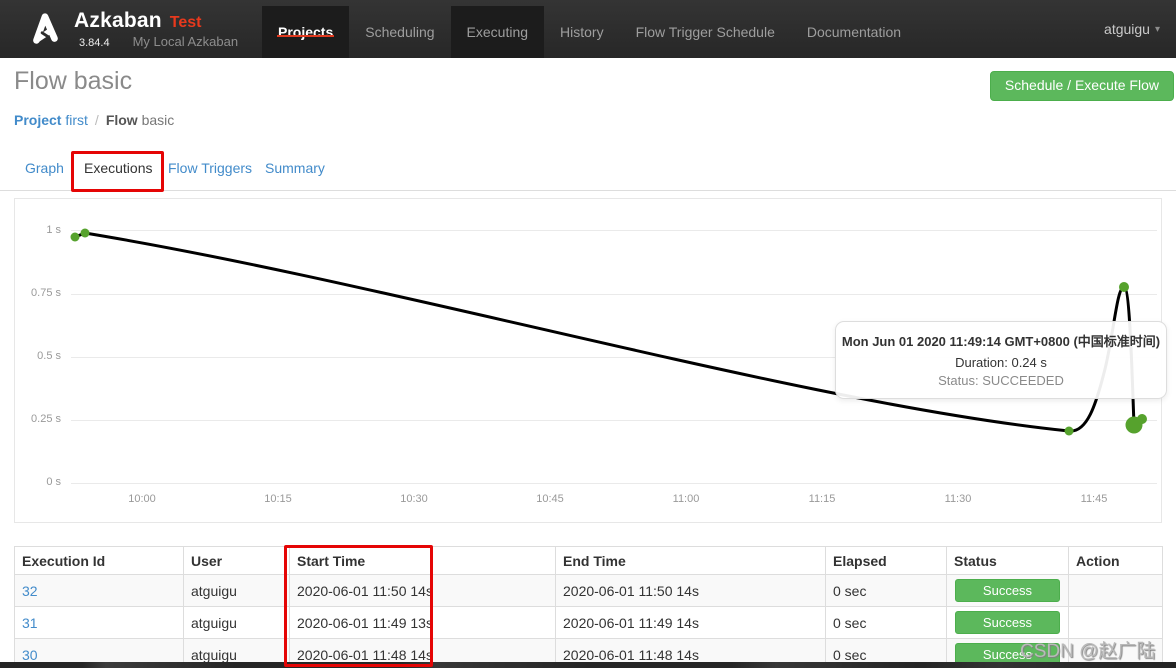 Image resolution: width=1176 pixels, height=668 pixels. What do you see at coordinates (588, 120) in the screenshot?
I see `breadcrumb-bar: Project first / Flow basic` at bounding box center [588, 120].